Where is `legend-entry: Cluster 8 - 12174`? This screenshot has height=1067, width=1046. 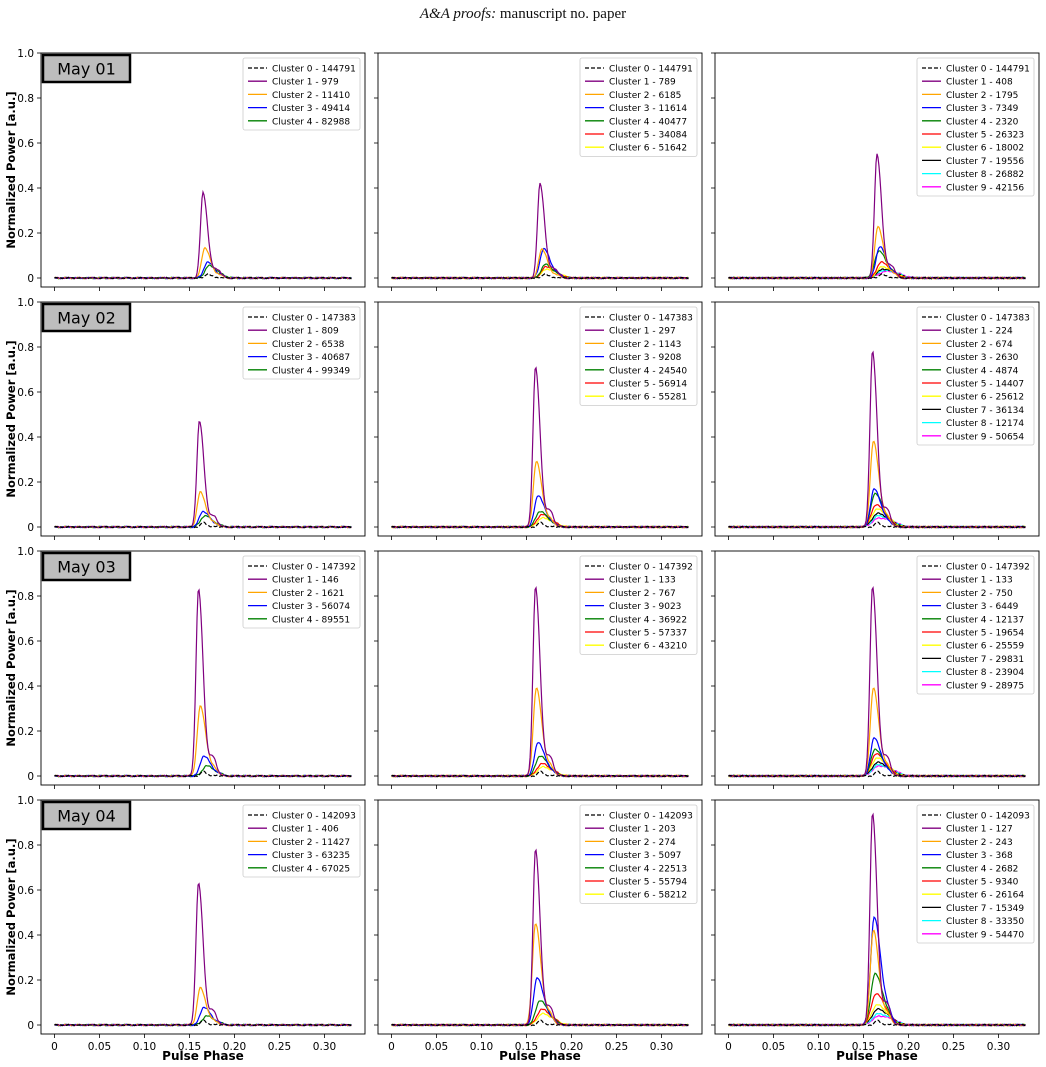 legend-entry: Cluster 8 - 12174 is located at coordinates (985, 424).